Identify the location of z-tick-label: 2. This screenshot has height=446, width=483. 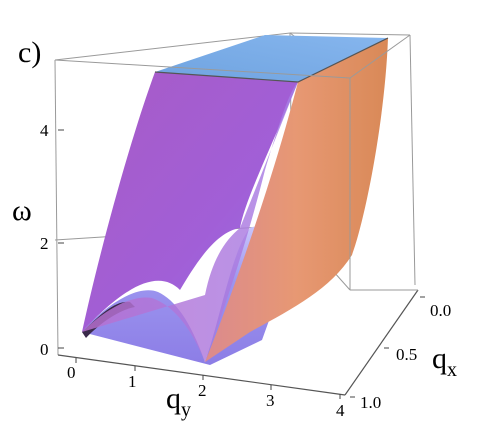
(44, 243).